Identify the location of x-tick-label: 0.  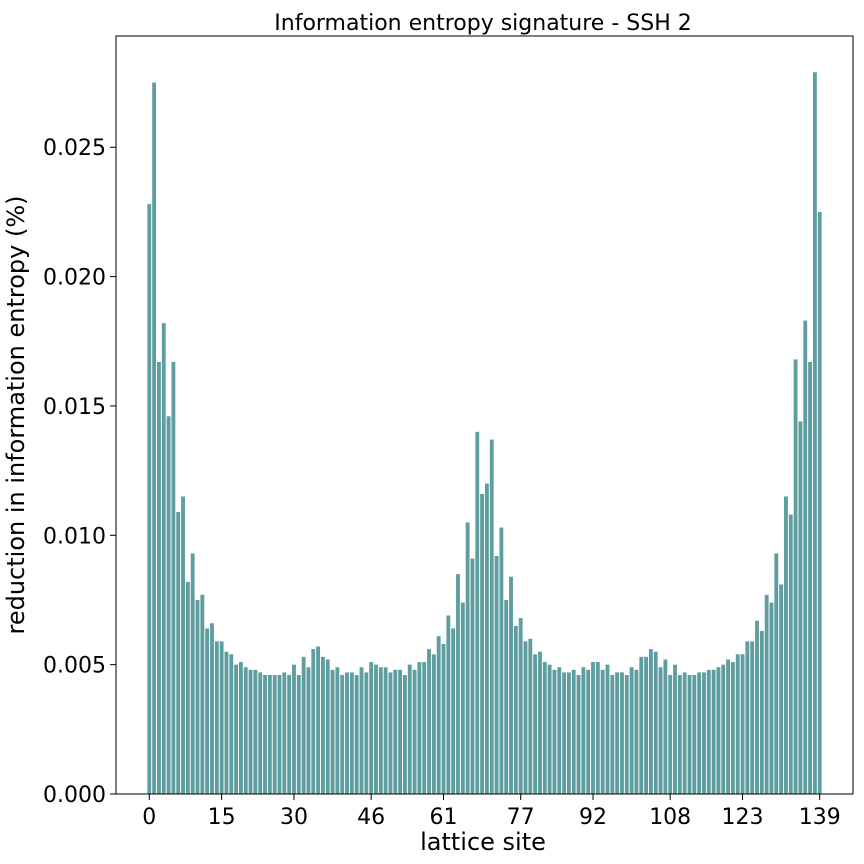
(149, 817).